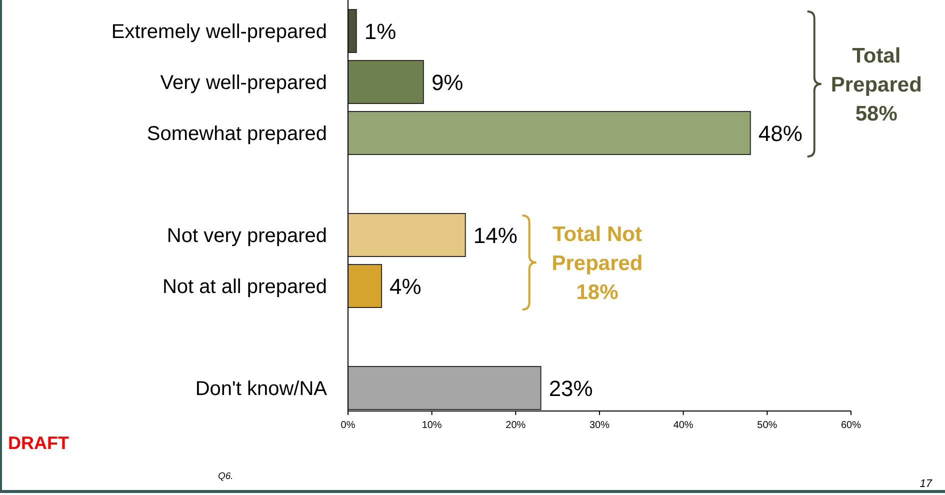  Describe the element at coordinates (876, 85) in the screenshot. I see `annotation: Total Prepared 58%` at that location.